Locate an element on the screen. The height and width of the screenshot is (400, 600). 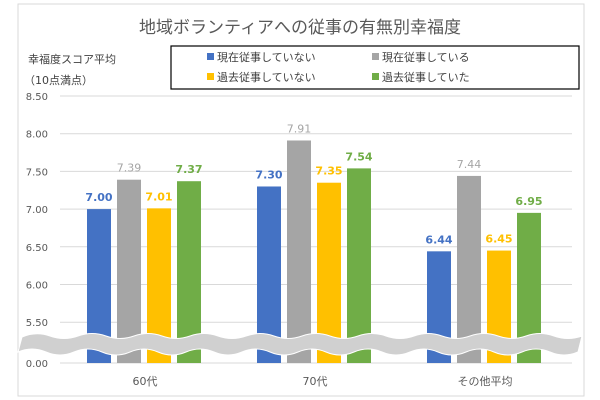
legend-entry: 現在従事していない is located at coordinates (266, 57).